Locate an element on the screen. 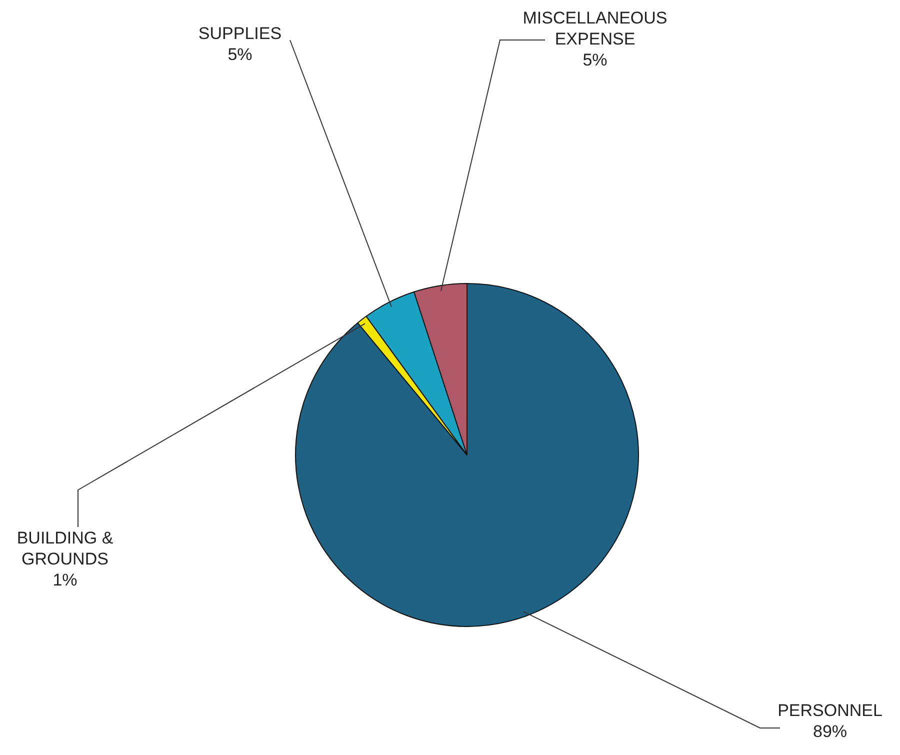  data-label: 89% is located at coordinates (830, 732).